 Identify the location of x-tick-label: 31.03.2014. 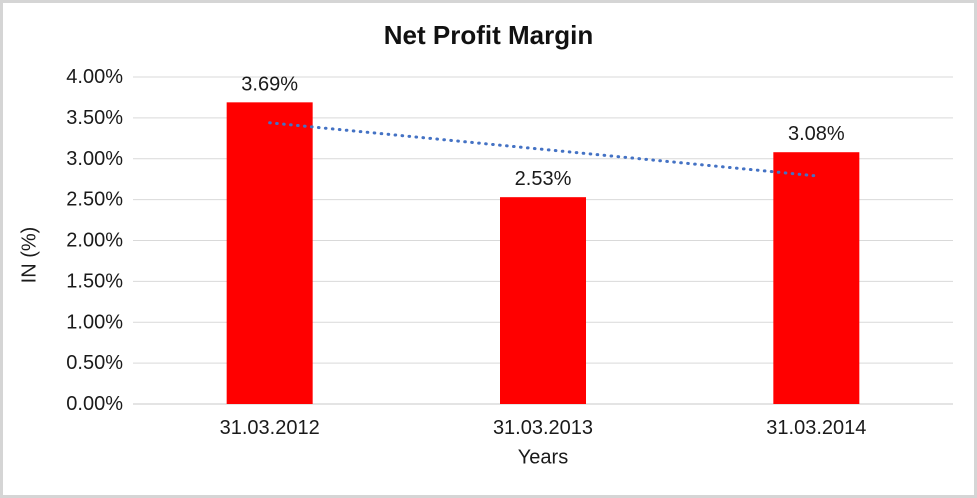
(816, 428).